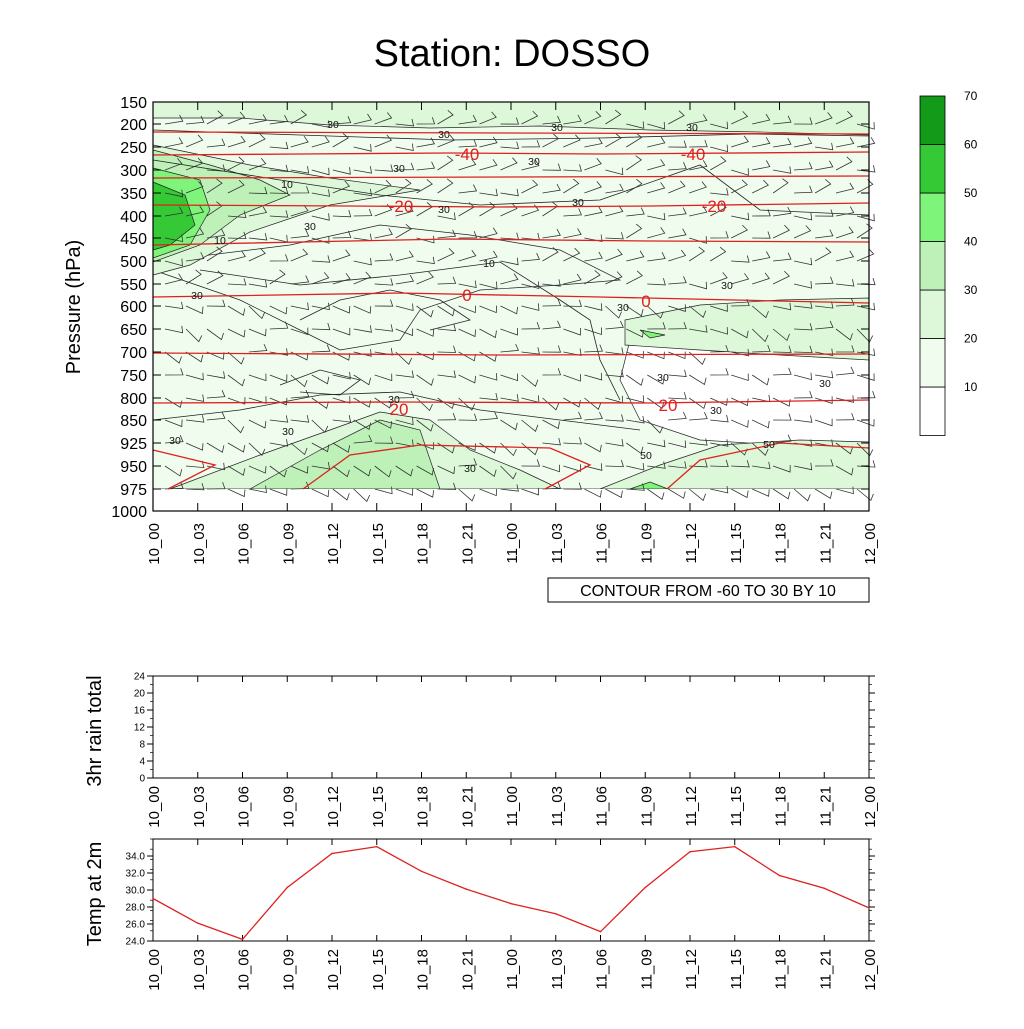 The image size is (1024, 1029). What do you see at coordinates (133, 421) in the screenshot?
I see `y-tick-label: 850` at bounding box center [133, 421].